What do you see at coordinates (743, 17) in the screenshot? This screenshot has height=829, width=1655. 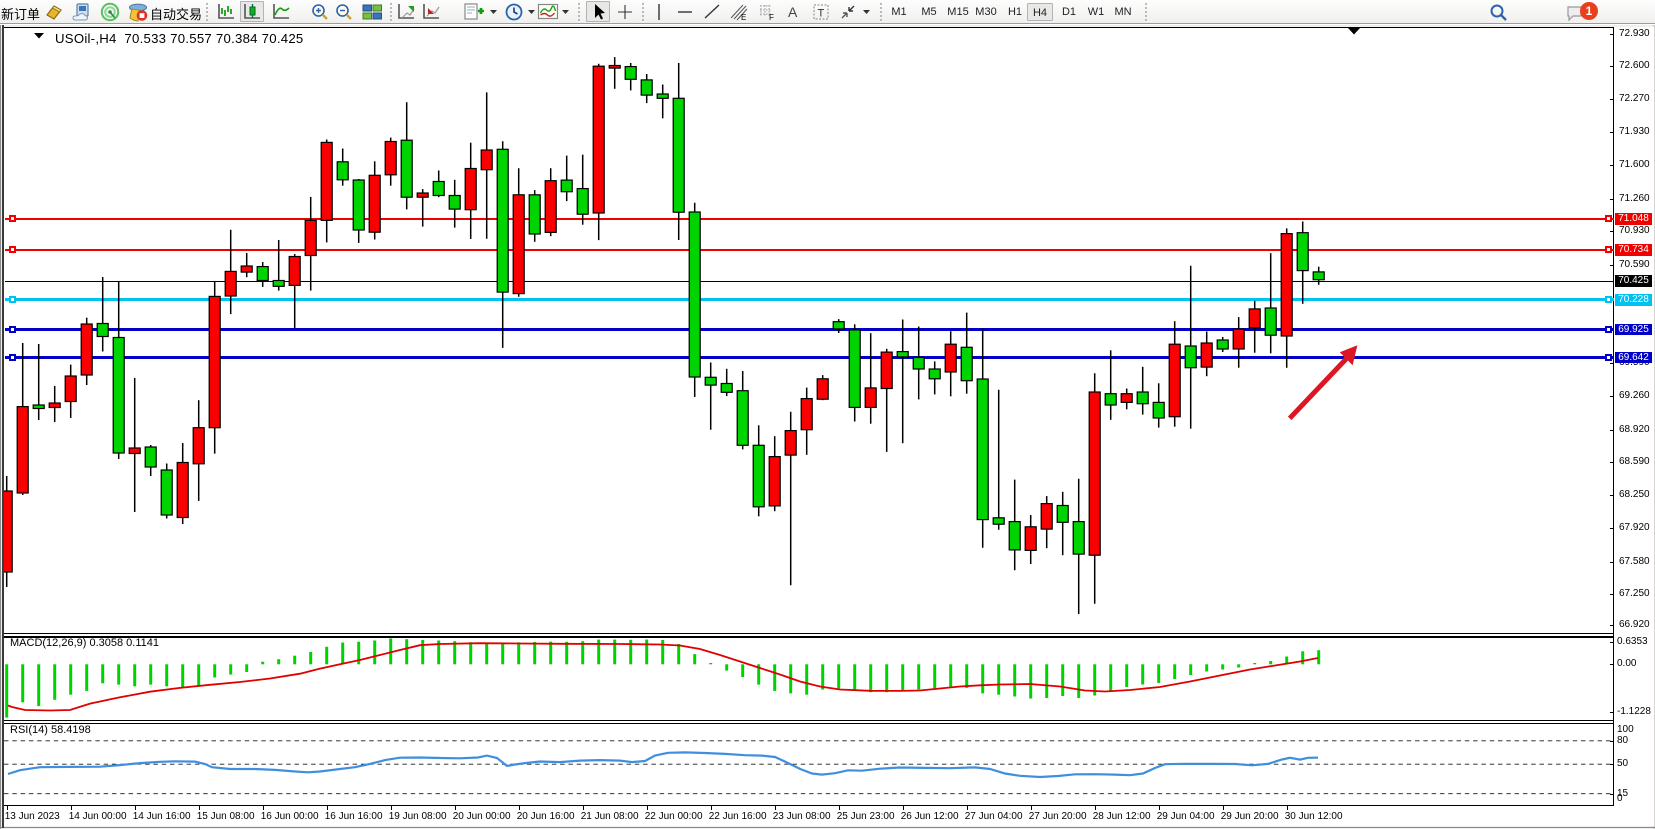 I see `svg-text: E` at bounding box center [743, 17].